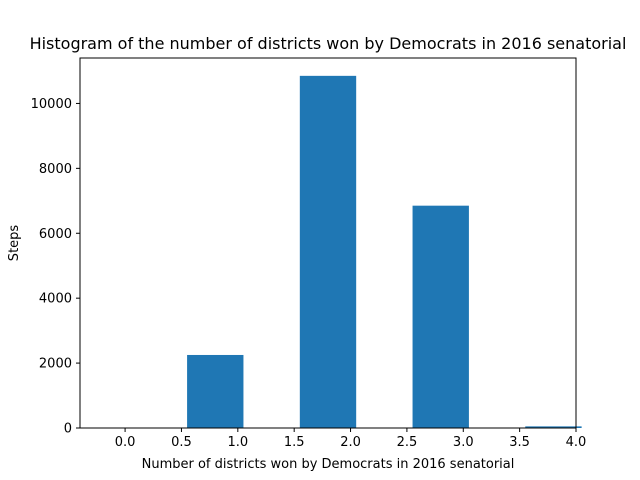  Describe the element at coordinates (463, 442) in the screenshot. I see `x-tick-label: 3.0` at that location.